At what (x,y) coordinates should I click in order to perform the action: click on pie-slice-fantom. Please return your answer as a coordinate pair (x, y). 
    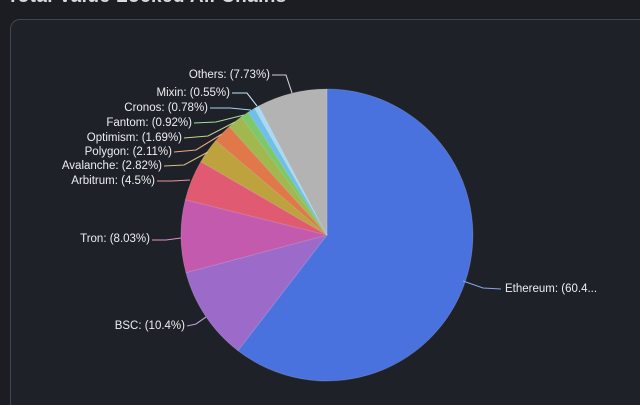
    Looking at the image, I should click on (284, 173).